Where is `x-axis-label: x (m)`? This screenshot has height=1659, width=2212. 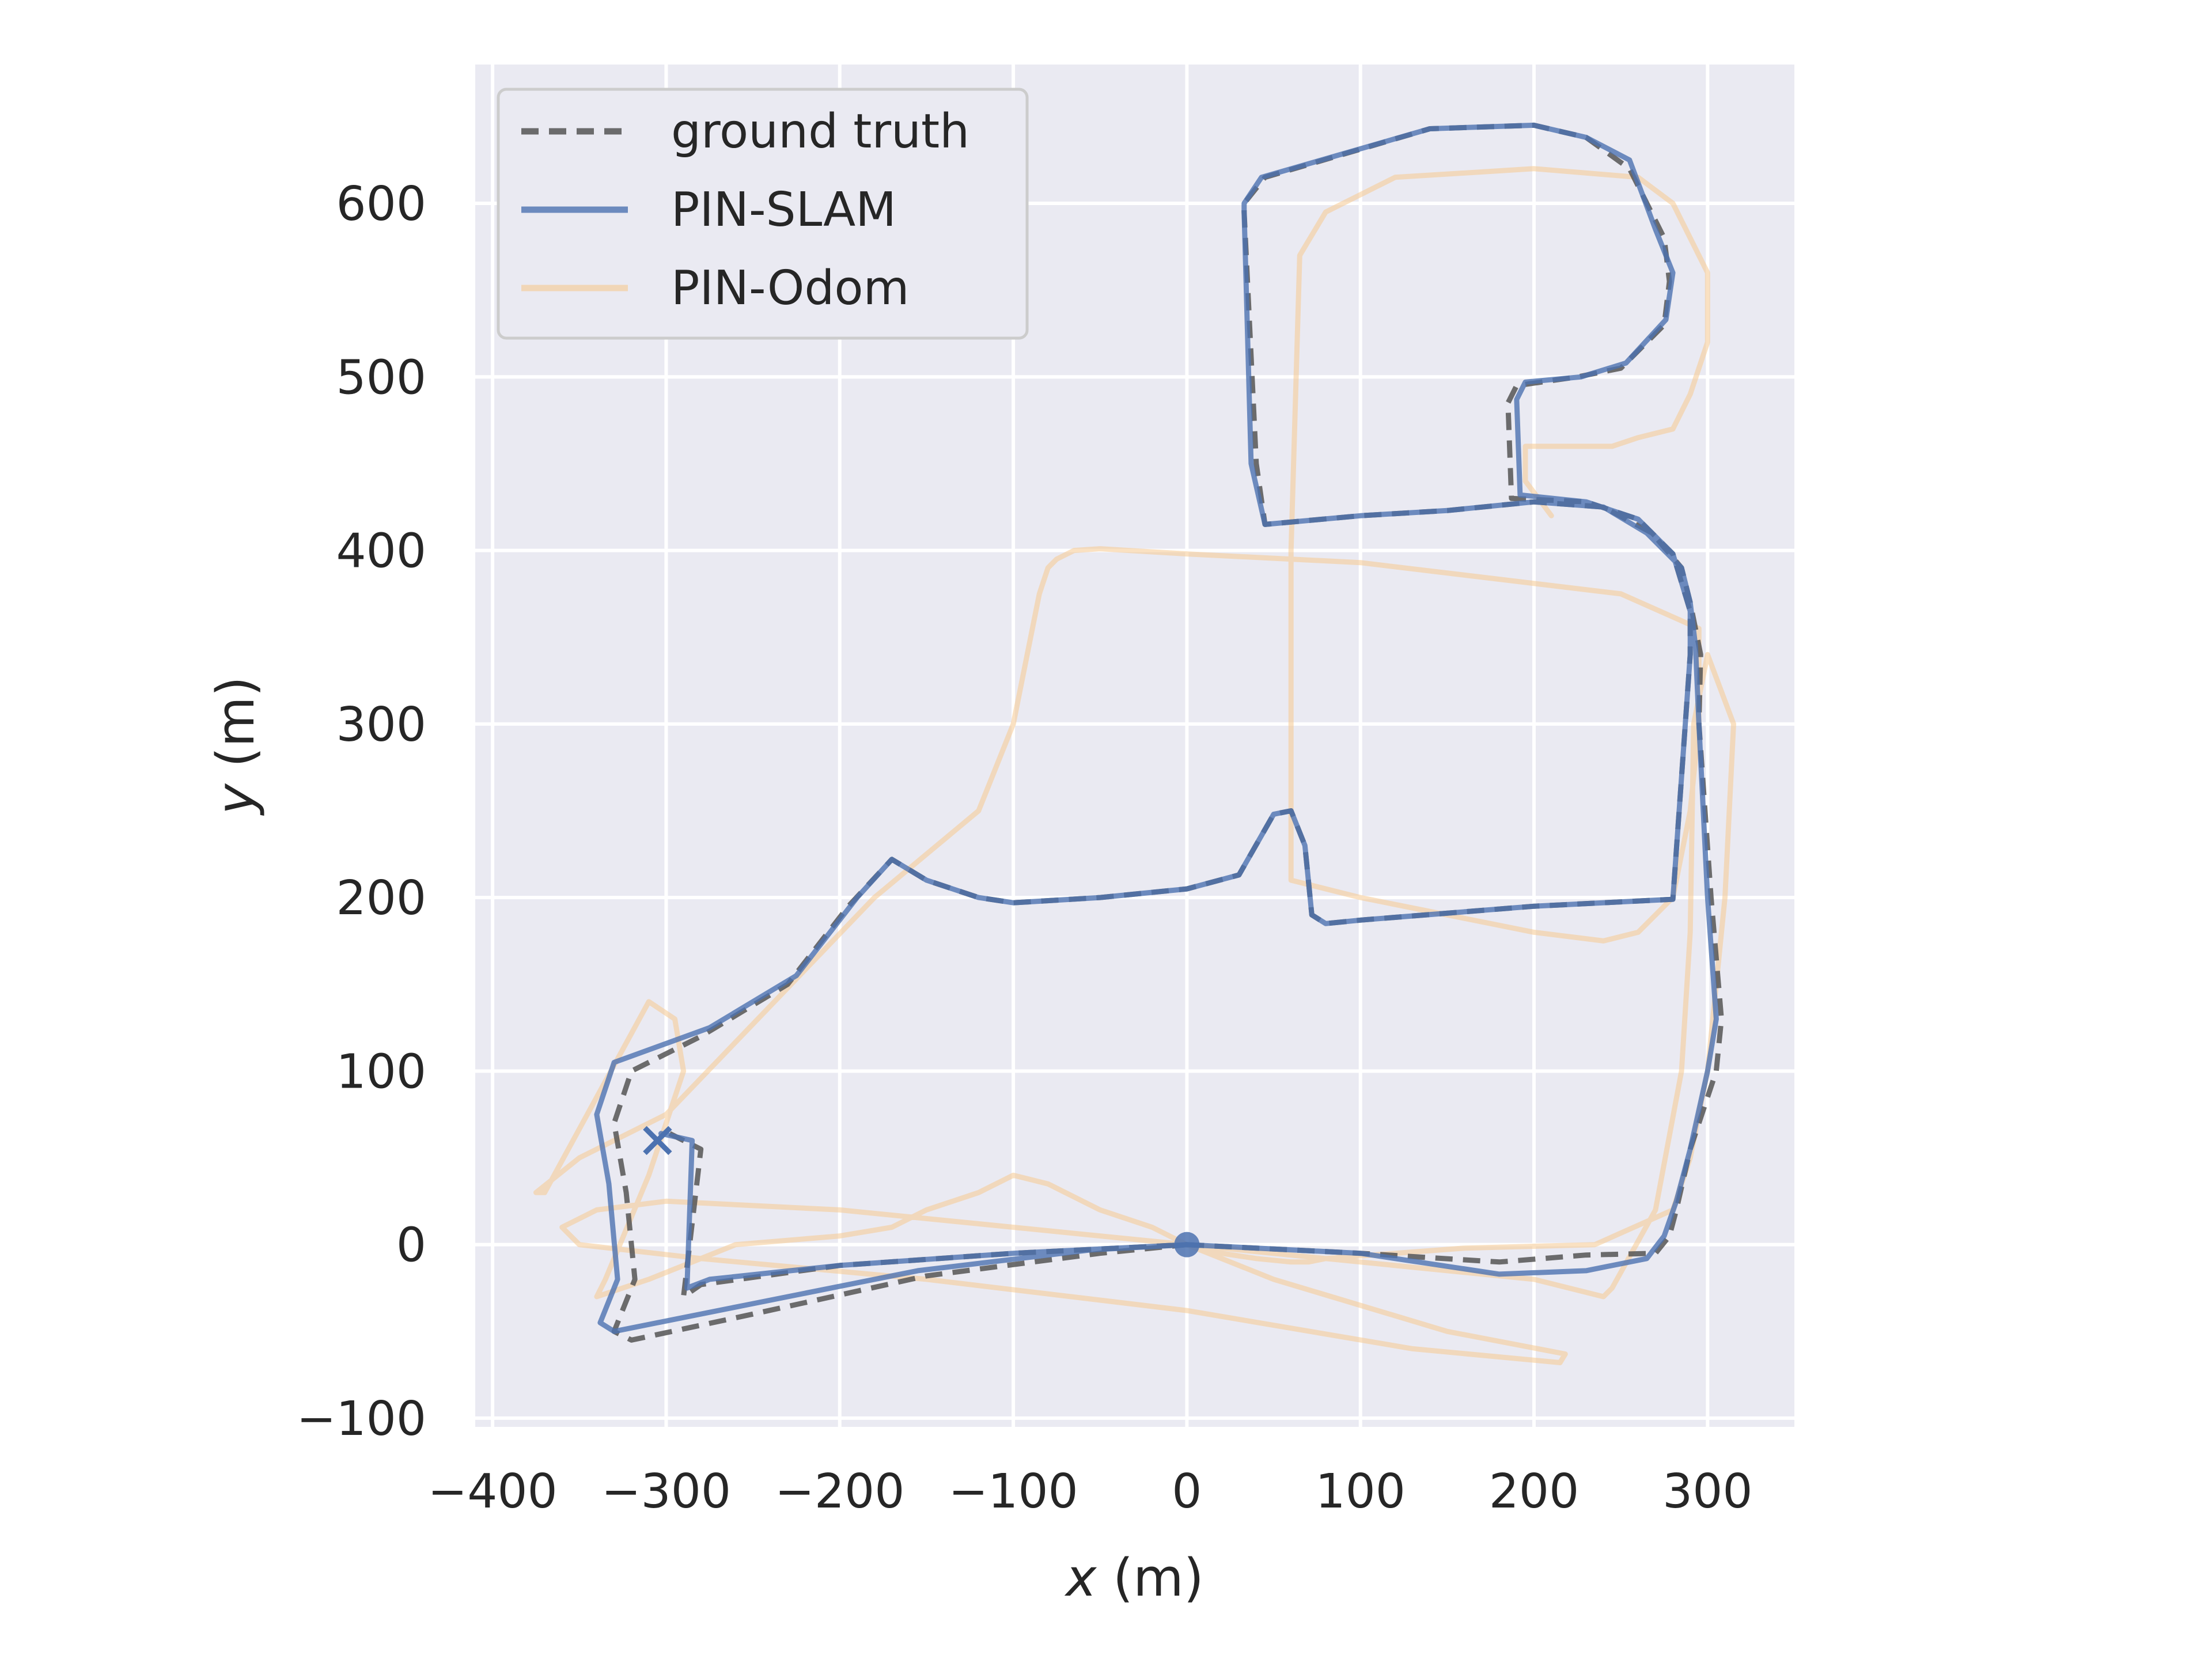
x-axis-label: x (m) is located at coordinates (1134, 1578).